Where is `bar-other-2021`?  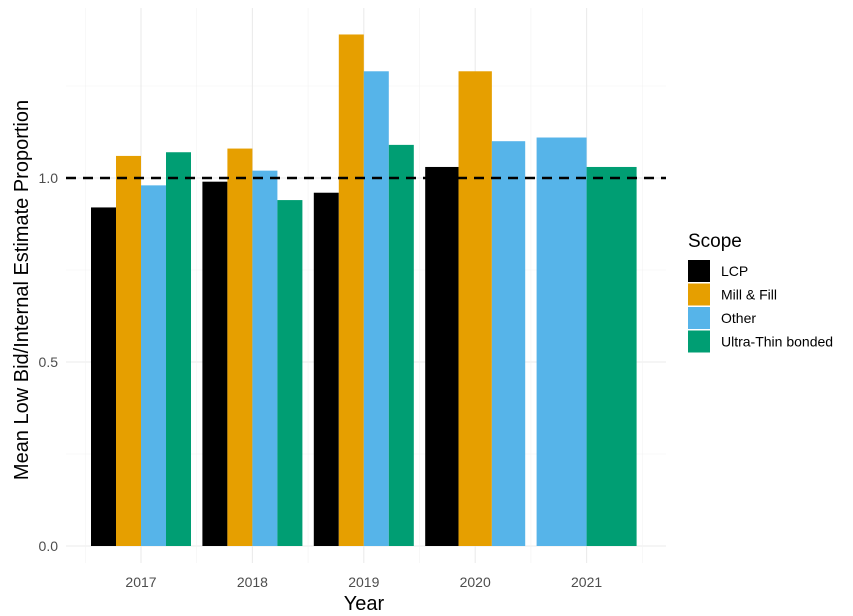 bar-other-2021 is located at coordinates (561, 341).